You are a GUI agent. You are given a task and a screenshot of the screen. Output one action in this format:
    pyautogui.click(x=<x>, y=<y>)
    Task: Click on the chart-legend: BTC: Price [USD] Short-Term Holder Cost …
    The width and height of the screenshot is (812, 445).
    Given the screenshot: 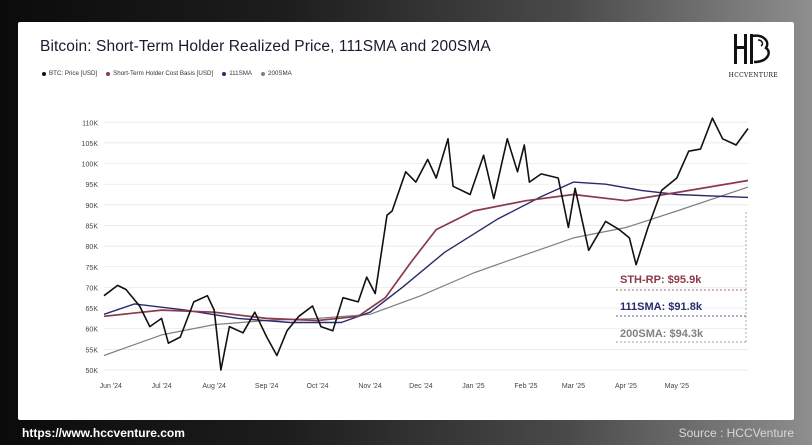 What is the action you would take?
    pyautogui.click(x=167, y=73)
    